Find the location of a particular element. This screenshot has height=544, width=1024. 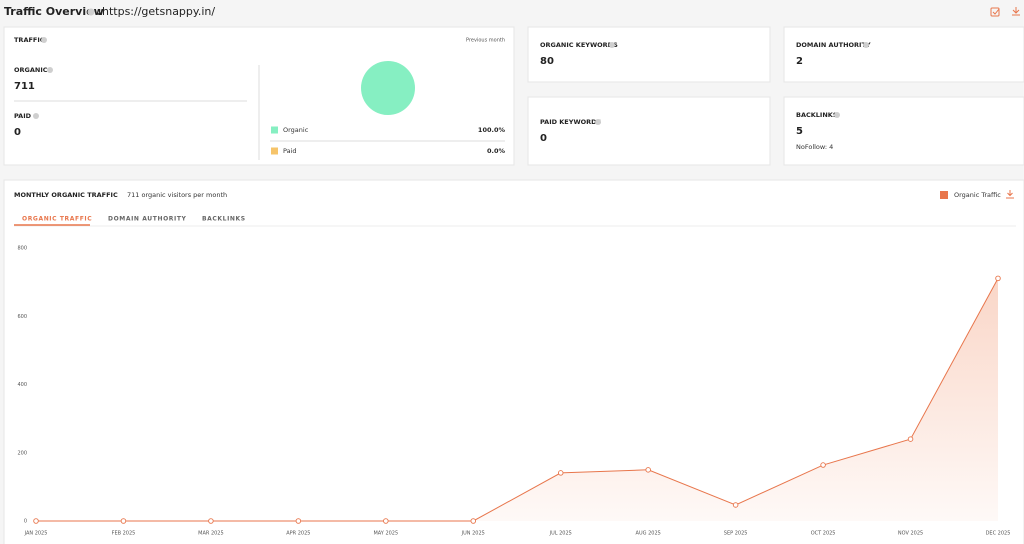

y-tick-label: 800 is located at coordinates (22, 249).